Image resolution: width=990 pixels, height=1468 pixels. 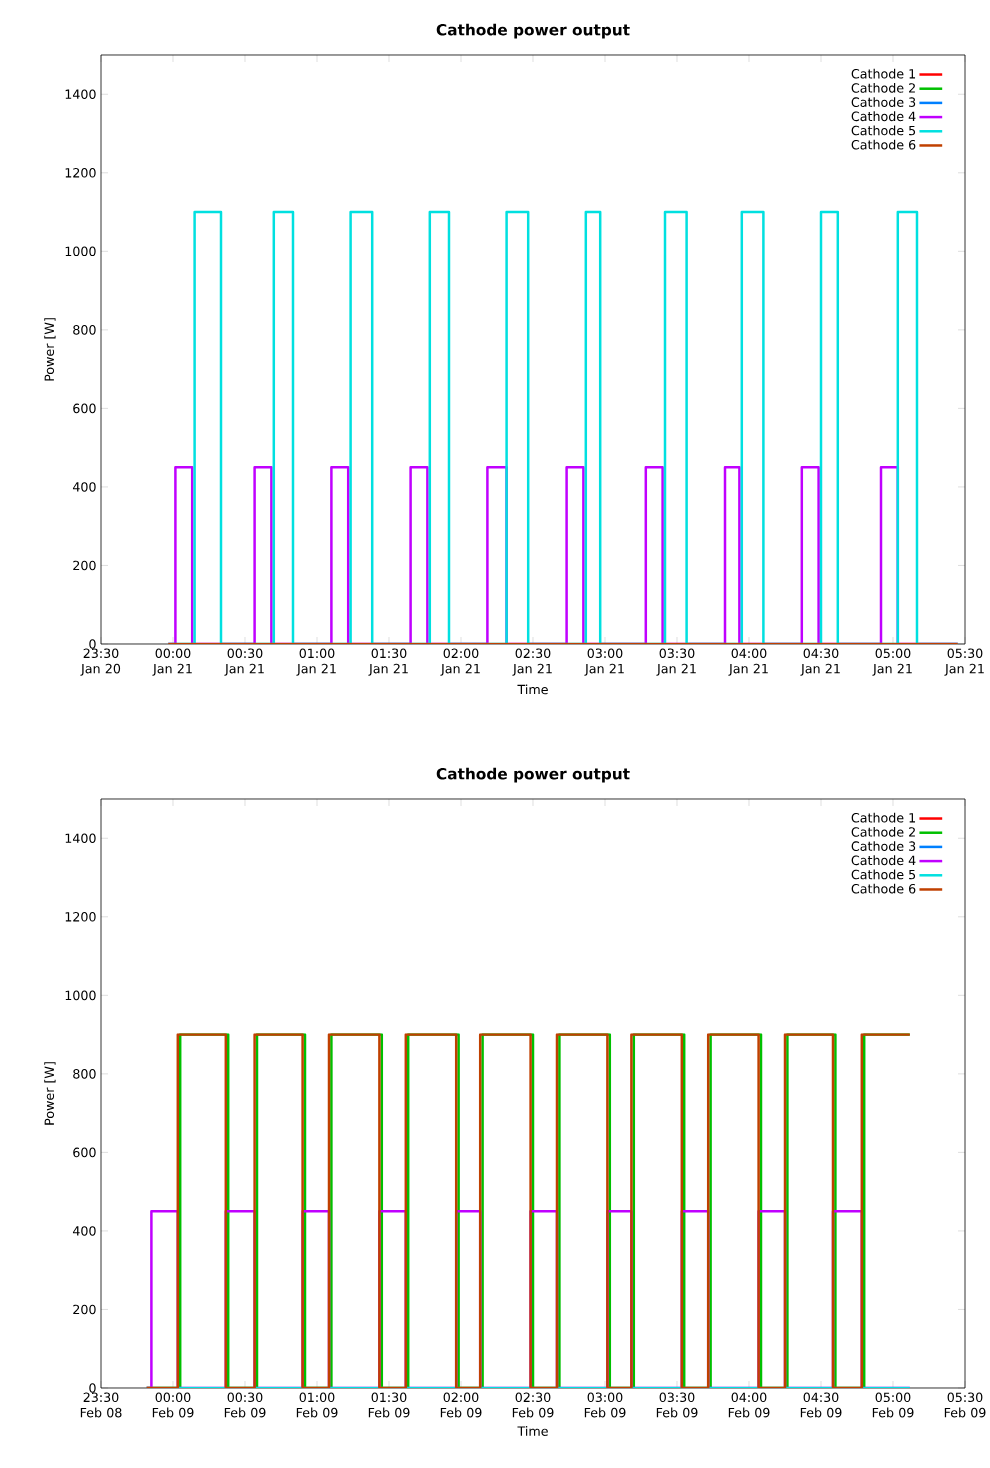 What do you see at coordinates (893, 1405) in the screenshot?
I see `x-tick-label: 05:00 Feb 09` at bounding box center [893, 1405].